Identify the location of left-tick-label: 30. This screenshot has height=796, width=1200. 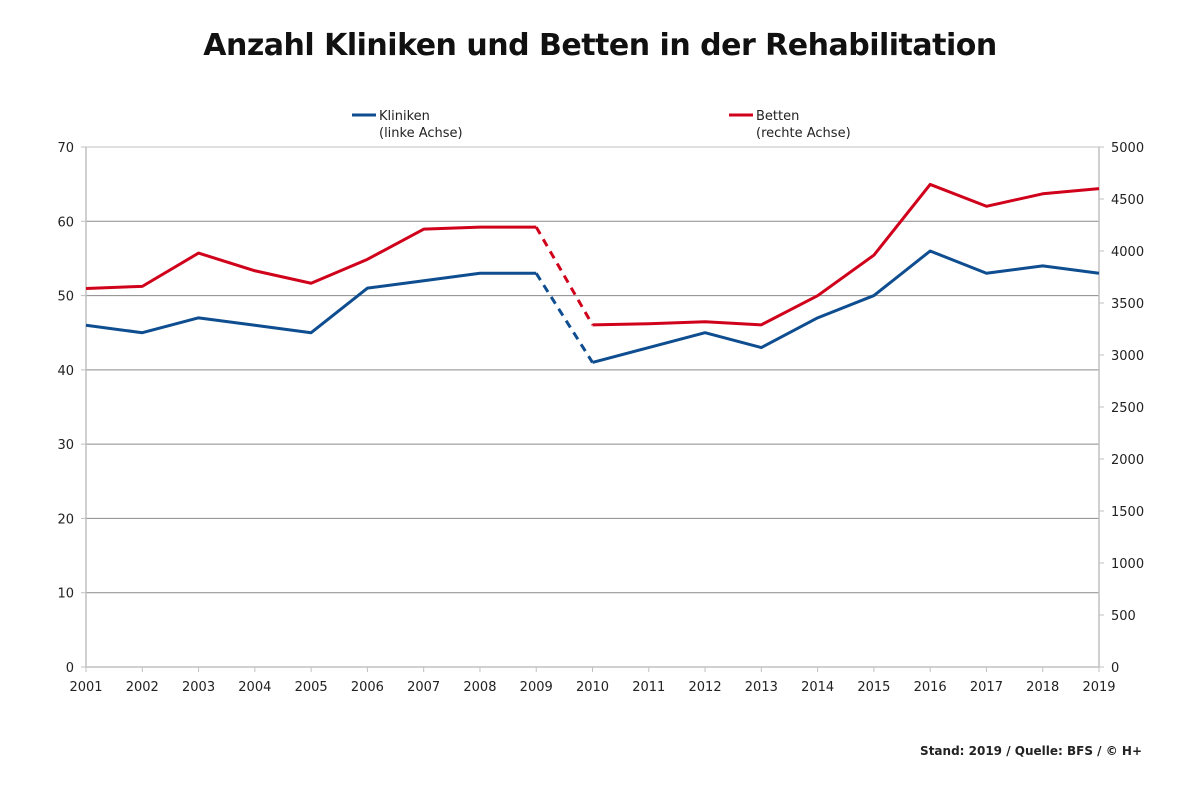
(65, 445).